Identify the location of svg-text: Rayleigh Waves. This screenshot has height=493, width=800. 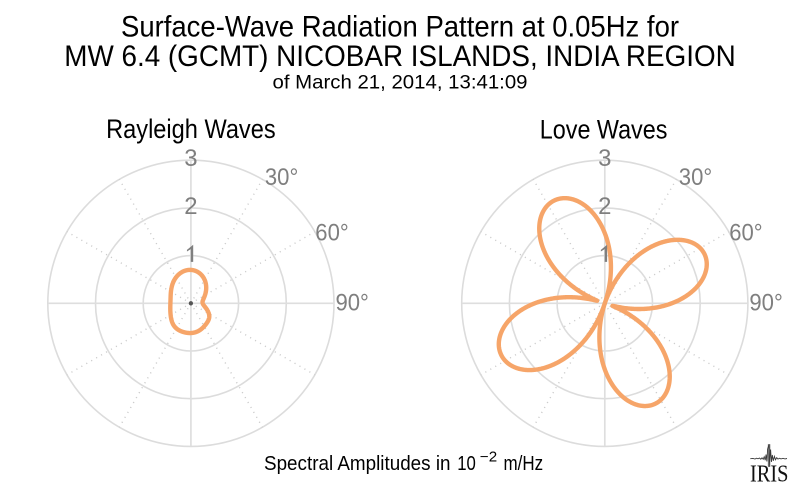
(191, 128).